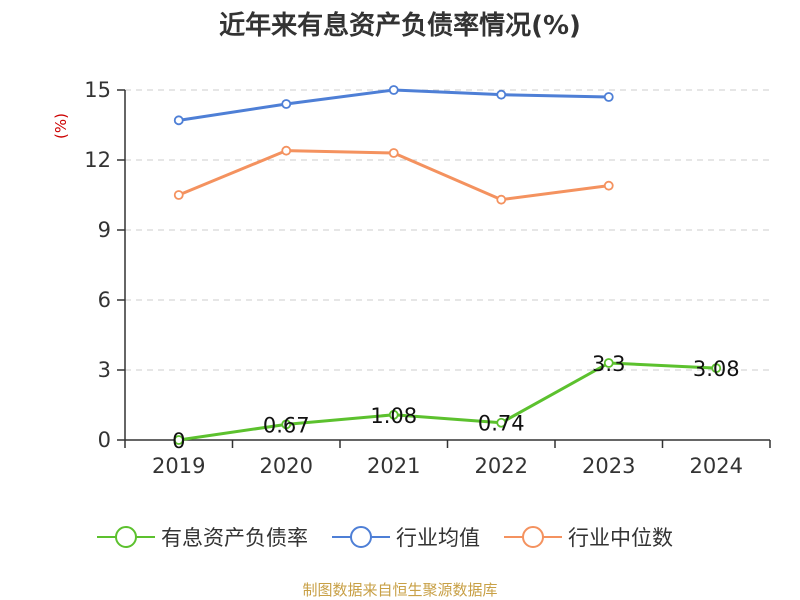  Describe the element at coordinates (501, 466) in the screenshot. I see `x-tick-label: 2022` at that location.